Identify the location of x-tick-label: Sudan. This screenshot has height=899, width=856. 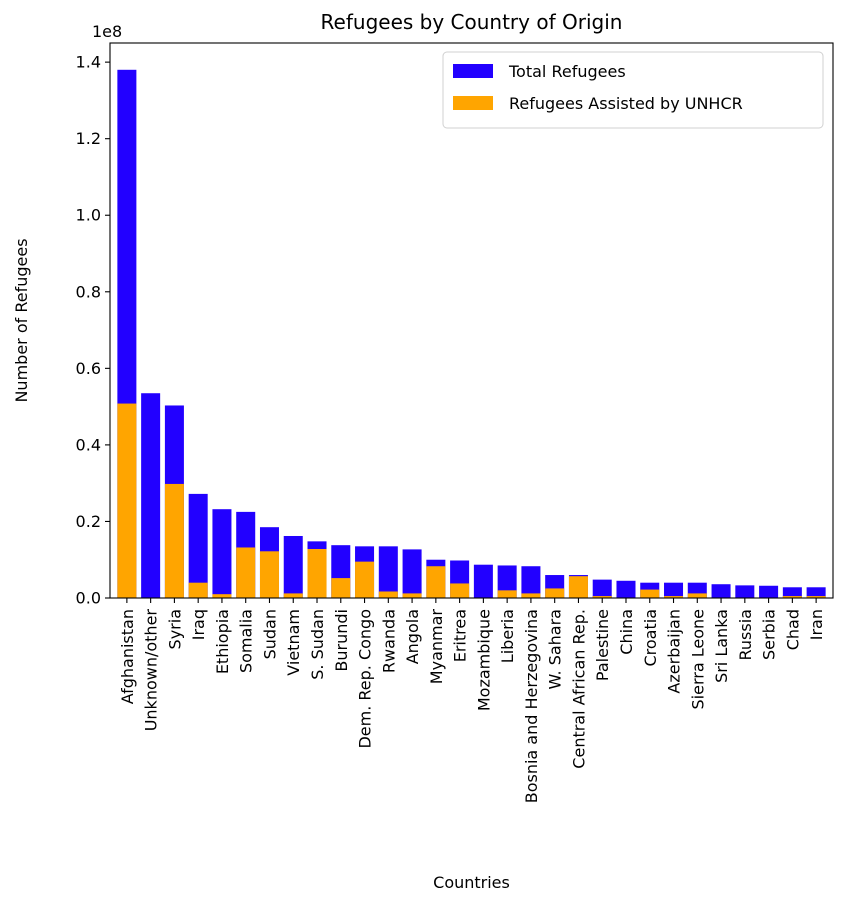
(269, 634).